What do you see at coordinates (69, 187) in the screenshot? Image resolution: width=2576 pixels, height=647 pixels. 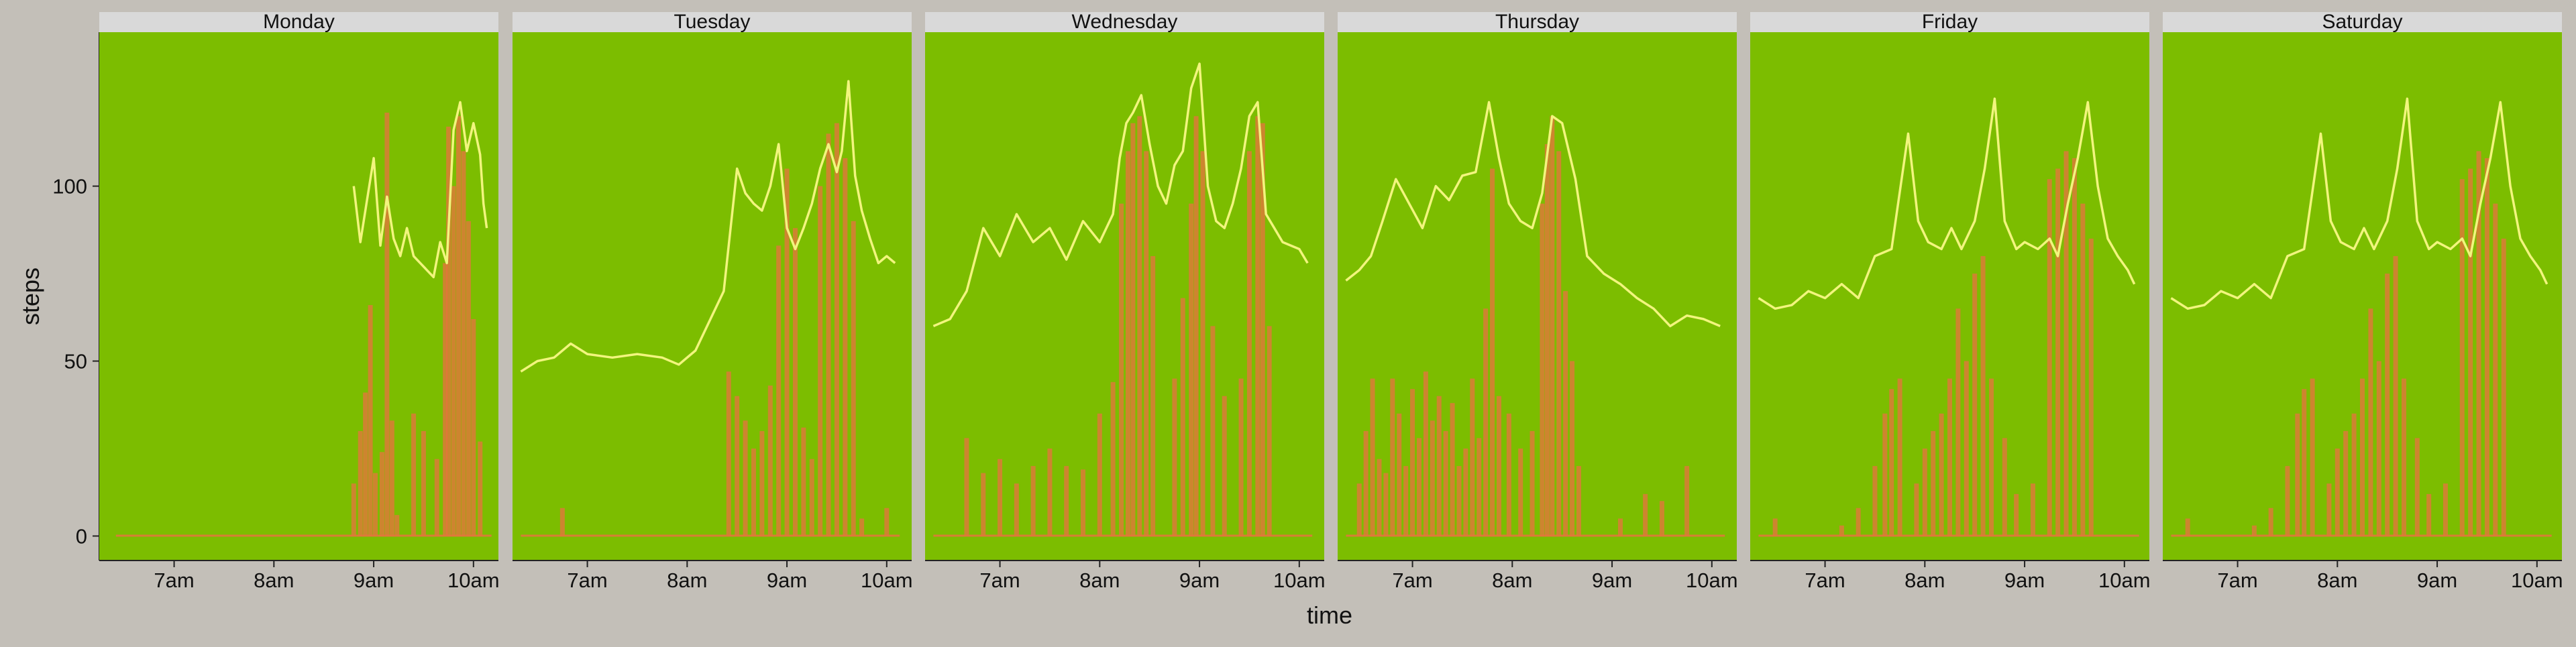 I see `y-tick-label: 100` at bounding box center [69, 187].